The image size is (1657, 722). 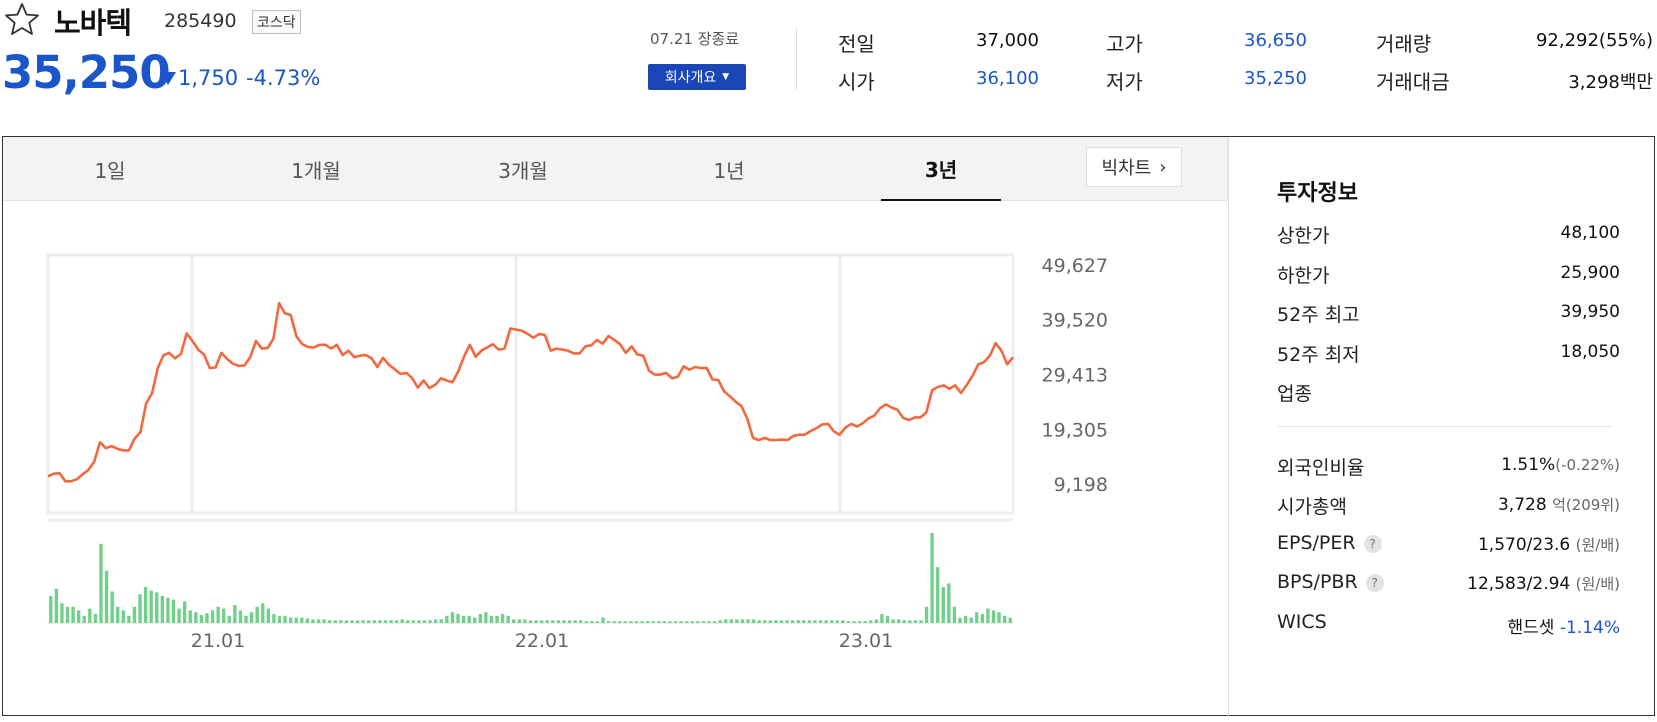 I want to click on prev-close-value: 37,000, so click(x=1007, y=40).